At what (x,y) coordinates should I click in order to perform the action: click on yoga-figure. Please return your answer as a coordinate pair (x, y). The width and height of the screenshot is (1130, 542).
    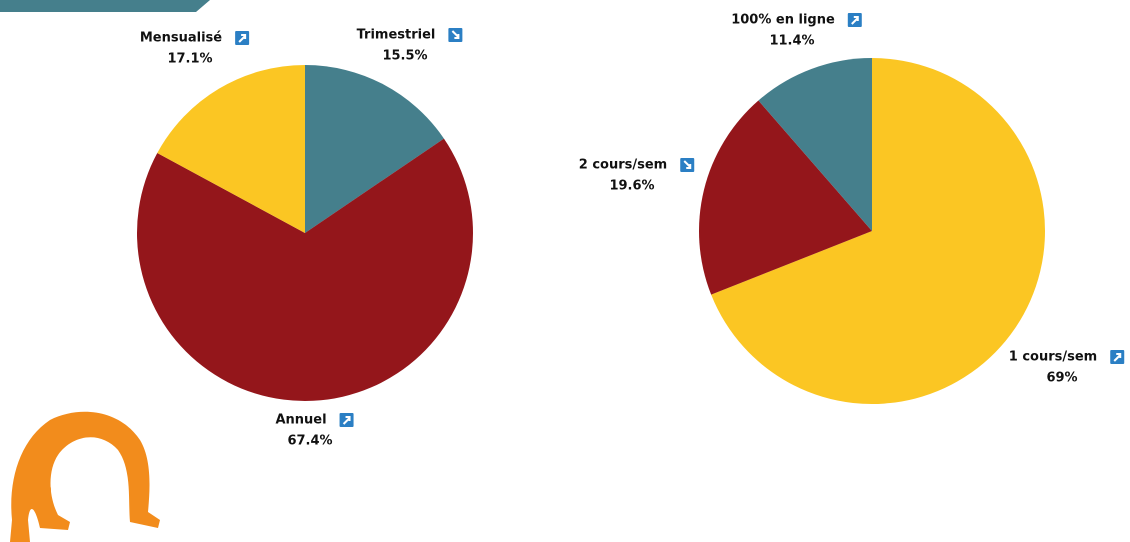
    Looking at the image, I should click on (85, 476).